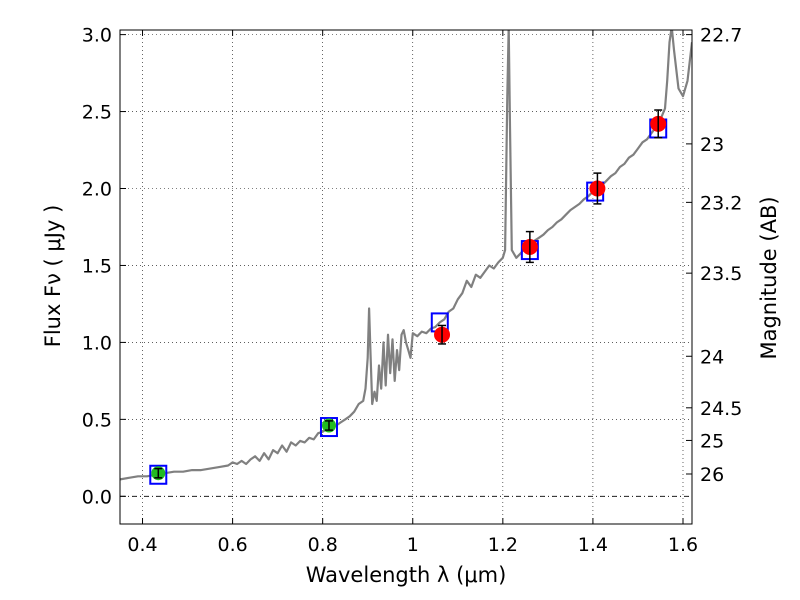 The height and width of the screenshot is (600, 800). What do you see at coordinates (97, 420) in the screenshot?
I see `y-tick-label: 0.5` at bounding box center [97, 420].